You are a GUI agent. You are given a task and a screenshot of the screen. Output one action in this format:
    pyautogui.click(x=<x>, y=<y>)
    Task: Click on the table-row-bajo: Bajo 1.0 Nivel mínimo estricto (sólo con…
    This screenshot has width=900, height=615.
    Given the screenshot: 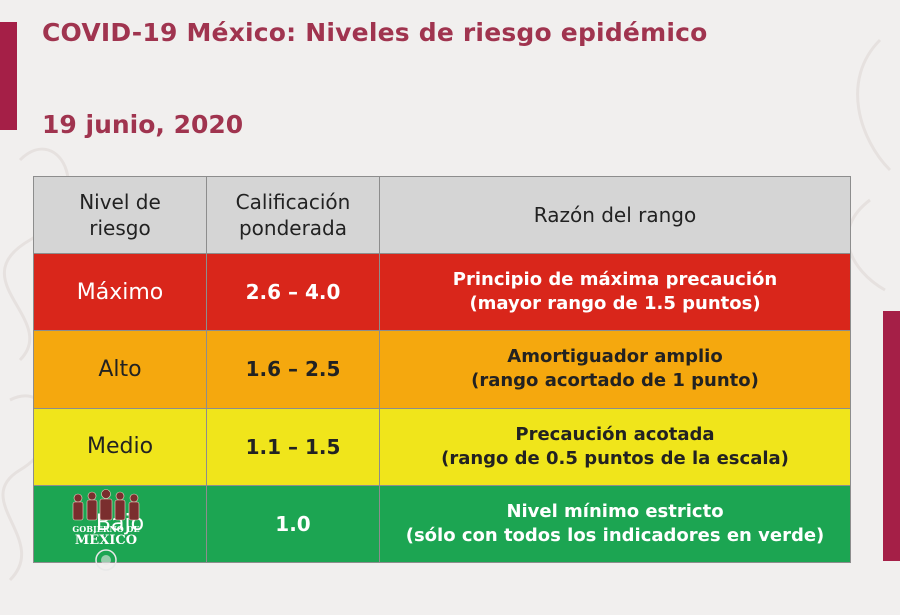 What is the action you would take?
    pyautogui.click(x=442, y=524)
    